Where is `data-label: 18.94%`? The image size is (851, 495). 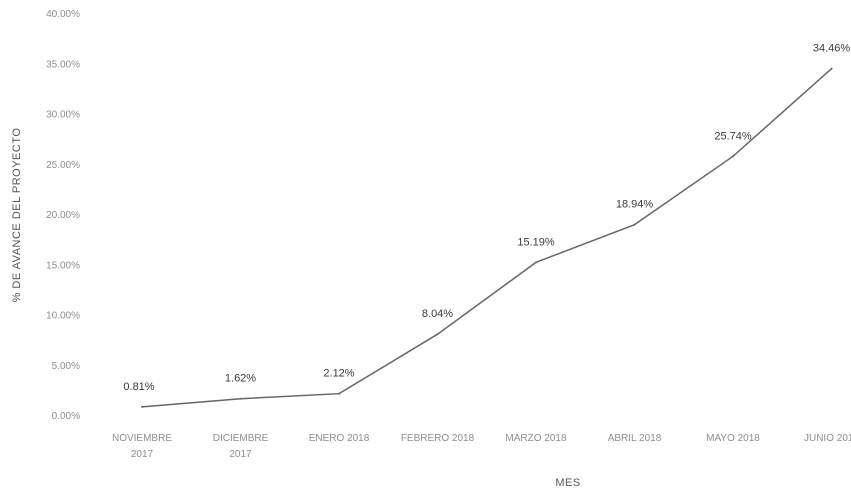 data-label: 18.94% is located at coordinates (635, 205).